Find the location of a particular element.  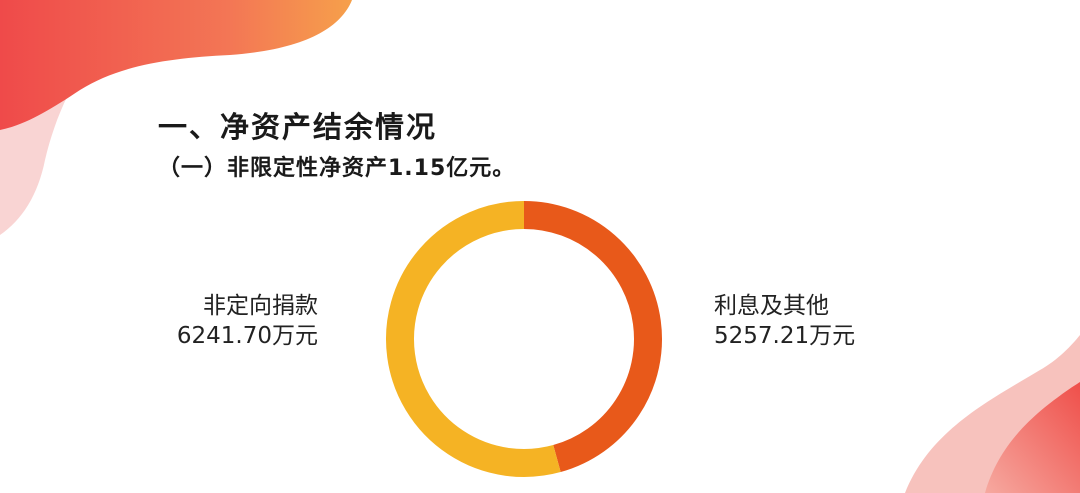

slice-non-directed-donations is located at coordinates (473, 339).